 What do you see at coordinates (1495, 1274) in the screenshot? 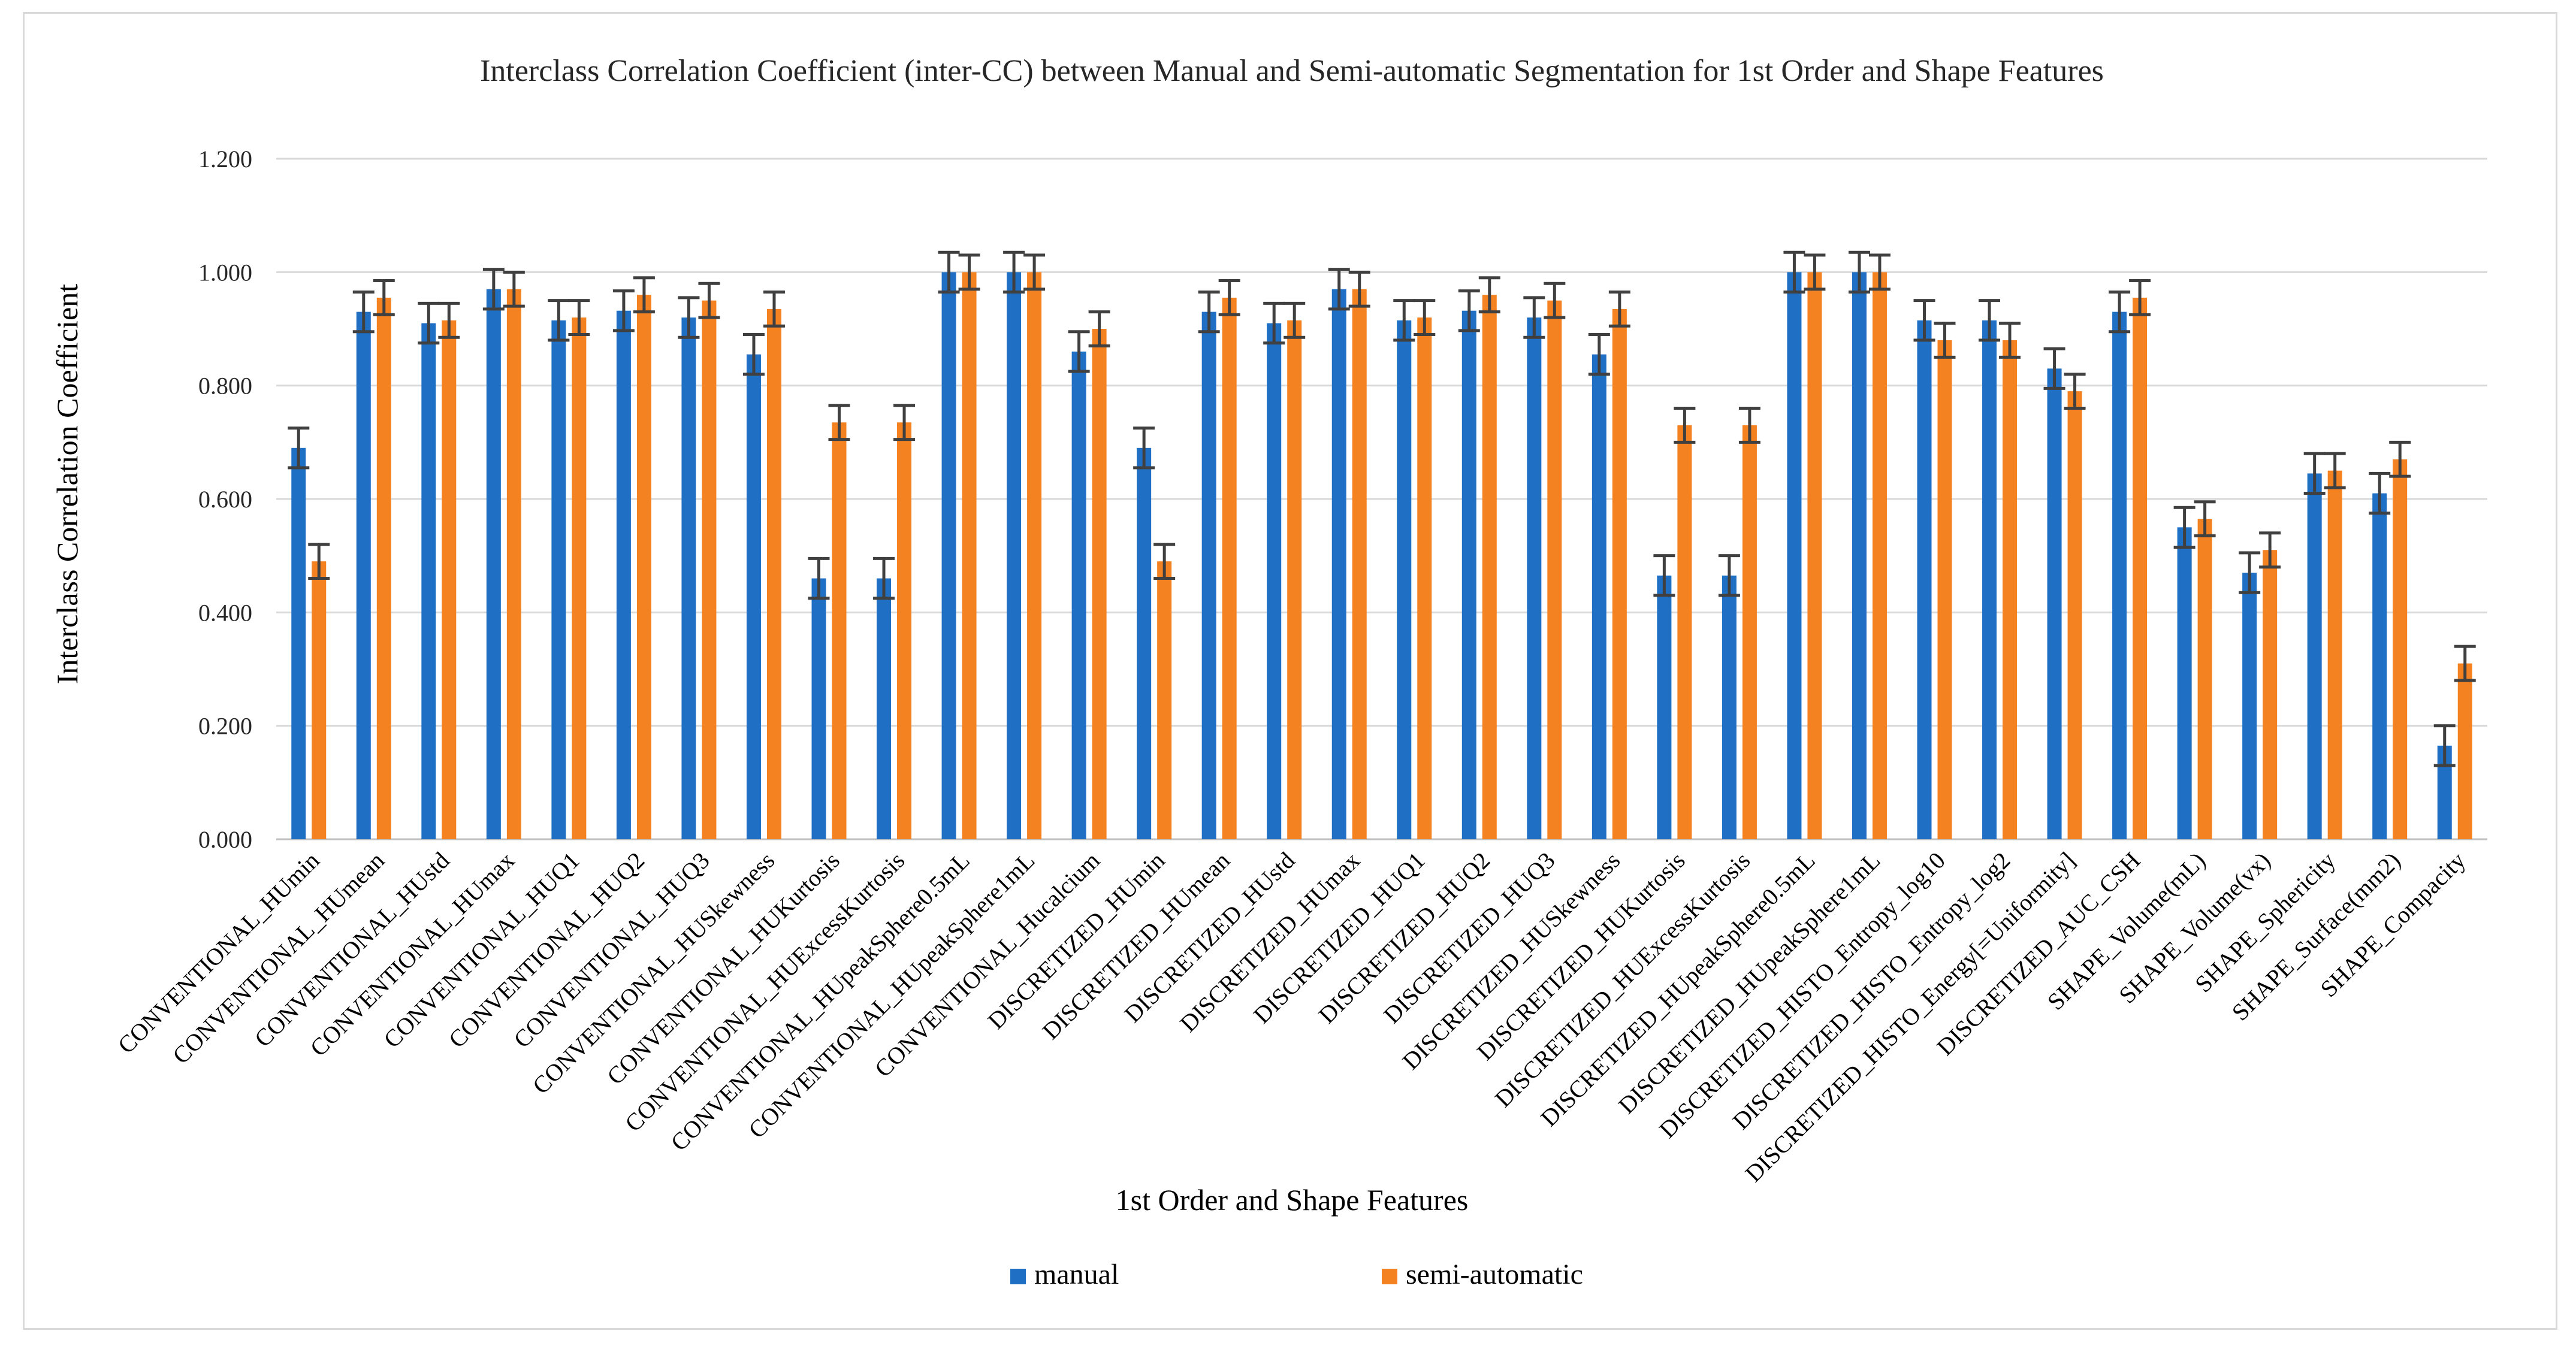
I see `legend-label-semi-automatic: semi-automatic` at bounding box center [1495, 1274].